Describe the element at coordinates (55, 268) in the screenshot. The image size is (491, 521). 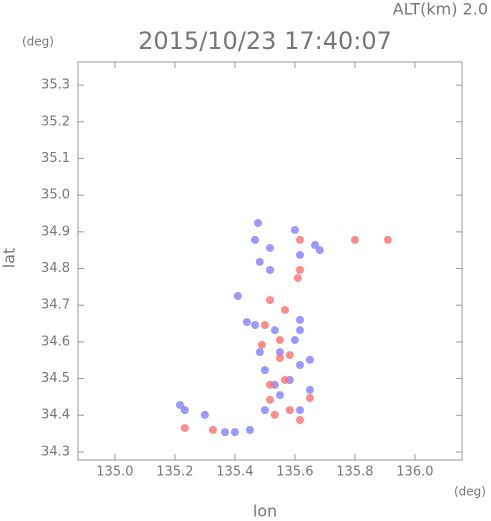
I see `y-tick-label: 34.8` at that location.